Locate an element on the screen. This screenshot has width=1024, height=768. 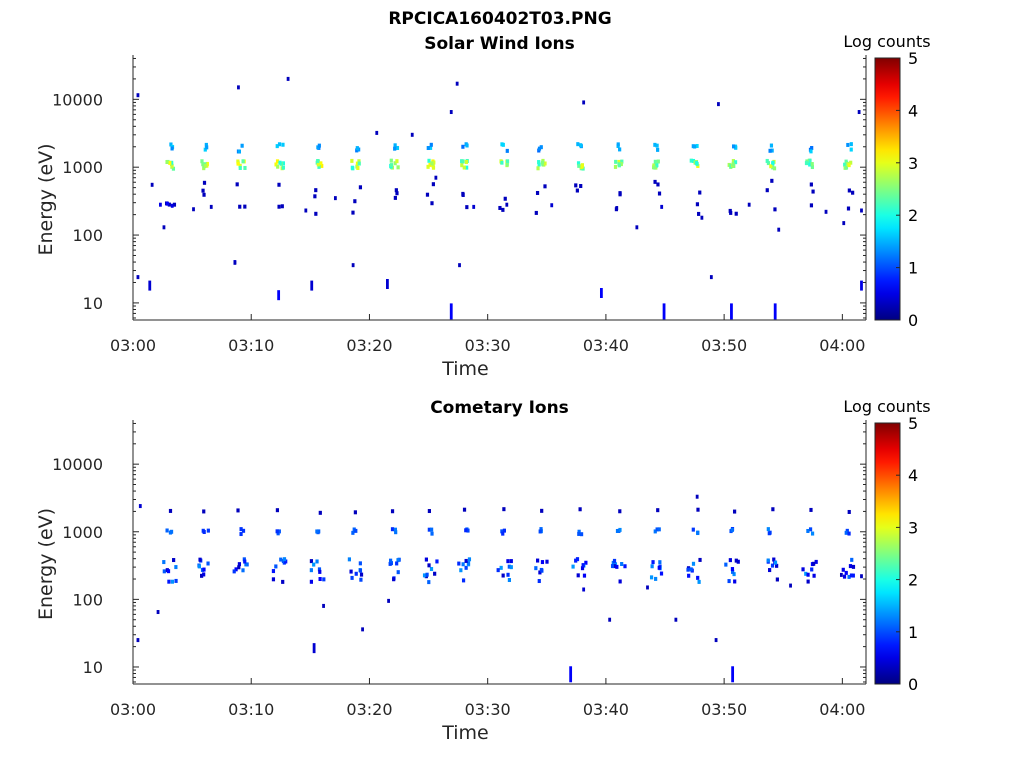
x-tick-label: 03:50 is located at coordinates (724, 709).